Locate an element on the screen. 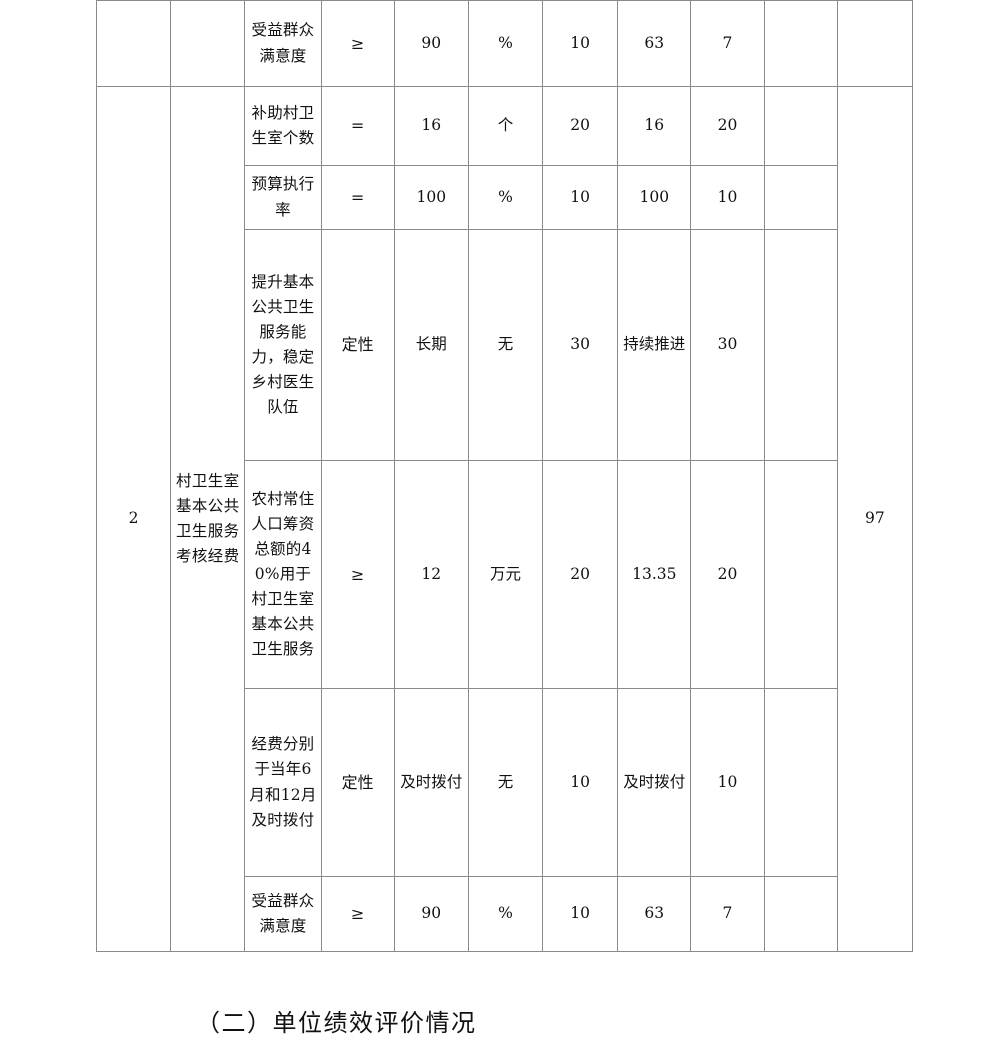  gotscore-text: 30 is located at coordinates (727, 344).